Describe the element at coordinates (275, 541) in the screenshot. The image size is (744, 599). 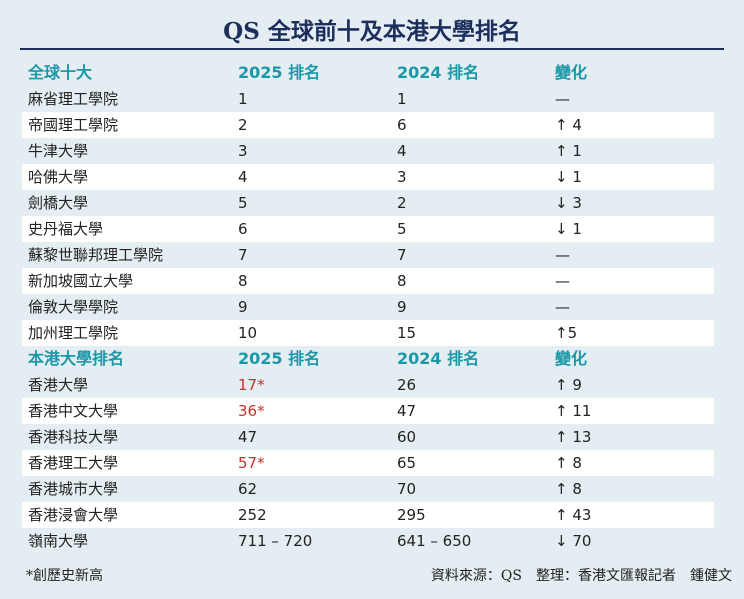
I see `table-cell: 711 – 720` at that location.